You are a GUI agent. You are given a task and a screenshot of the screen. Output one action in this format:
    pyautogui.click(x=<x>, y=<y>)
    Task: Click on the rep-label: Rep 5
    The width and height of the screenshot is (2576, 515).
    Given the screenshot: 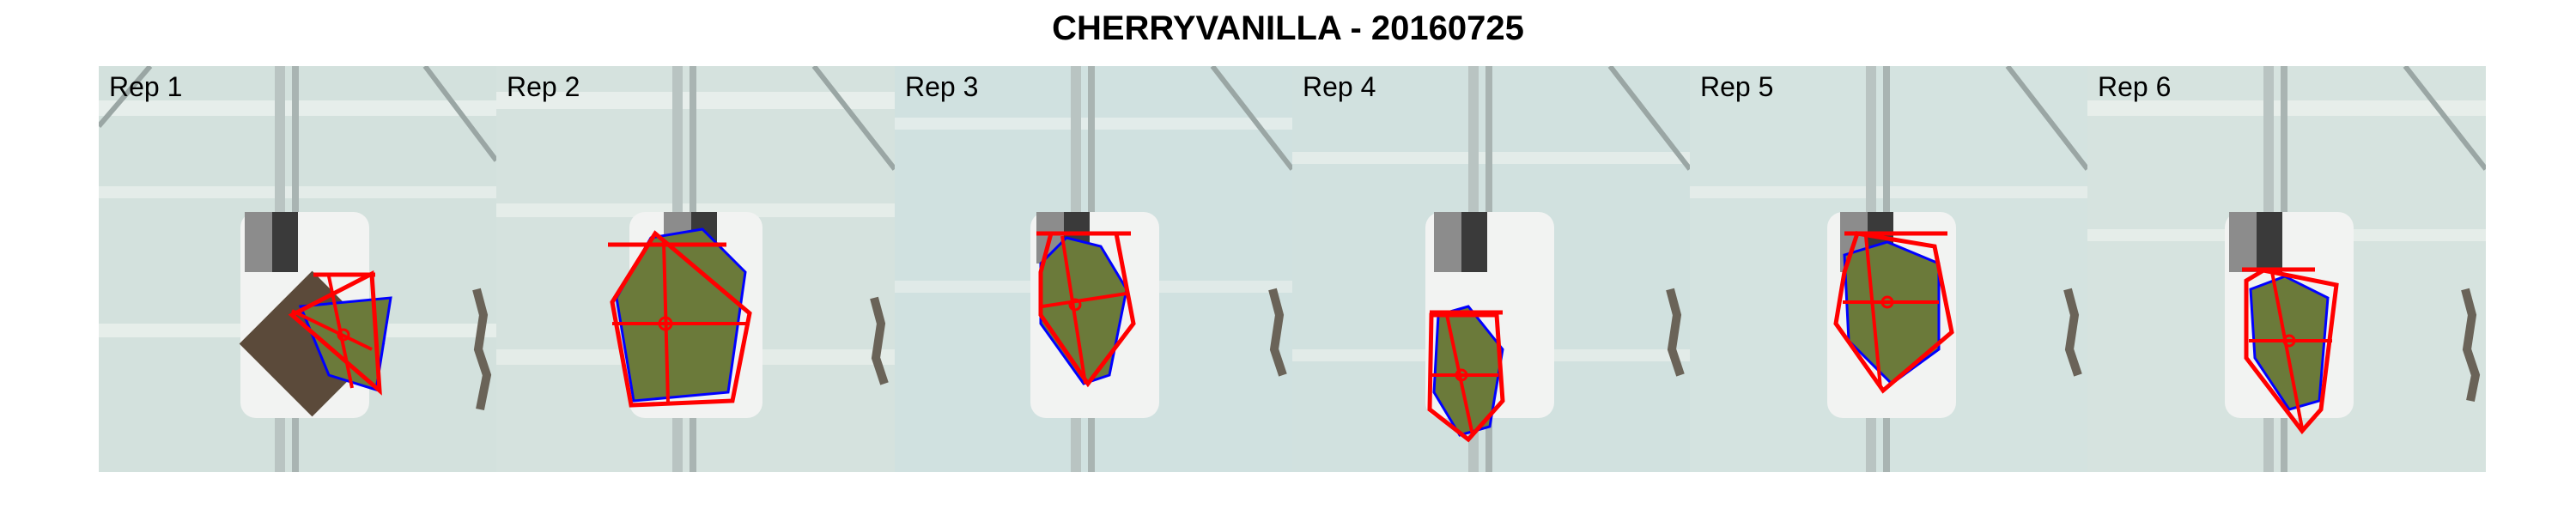 What is the action you would take?
    pyautogui.click(x=1737, y=86)
    